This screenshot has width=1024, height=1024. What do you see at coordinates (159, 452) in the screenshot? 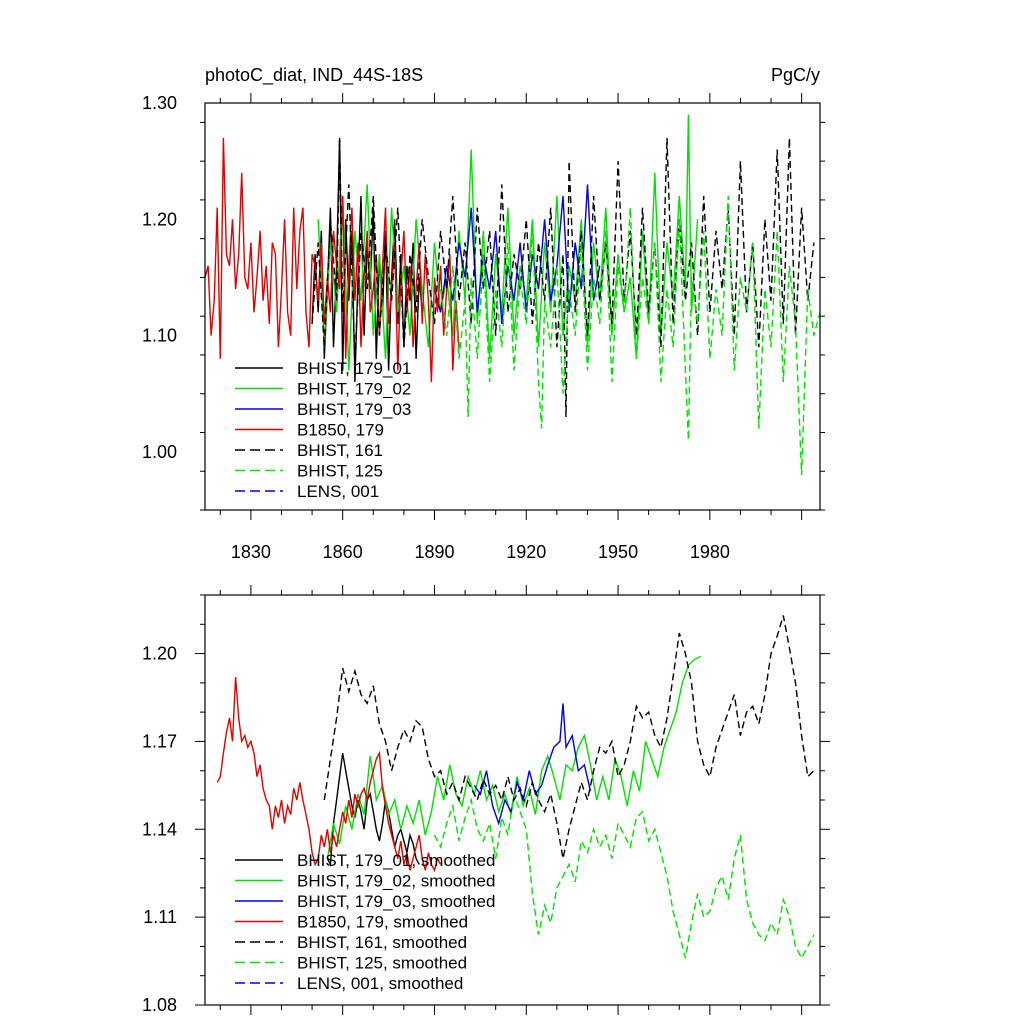
I see `y-tick-label: 1.00` at bounding box center [159, 452].